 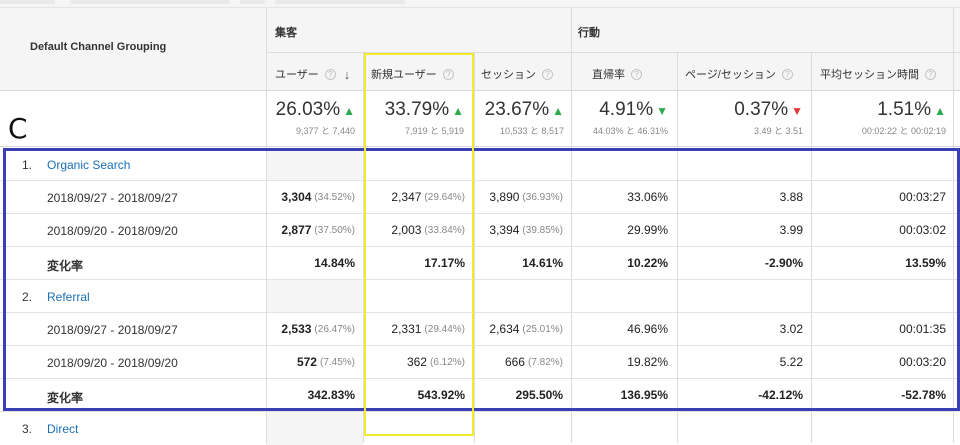 What do you see at coordinates (296, 329) in the screenshot?
I see `value: 2,533` at bounding box center [296, 329].